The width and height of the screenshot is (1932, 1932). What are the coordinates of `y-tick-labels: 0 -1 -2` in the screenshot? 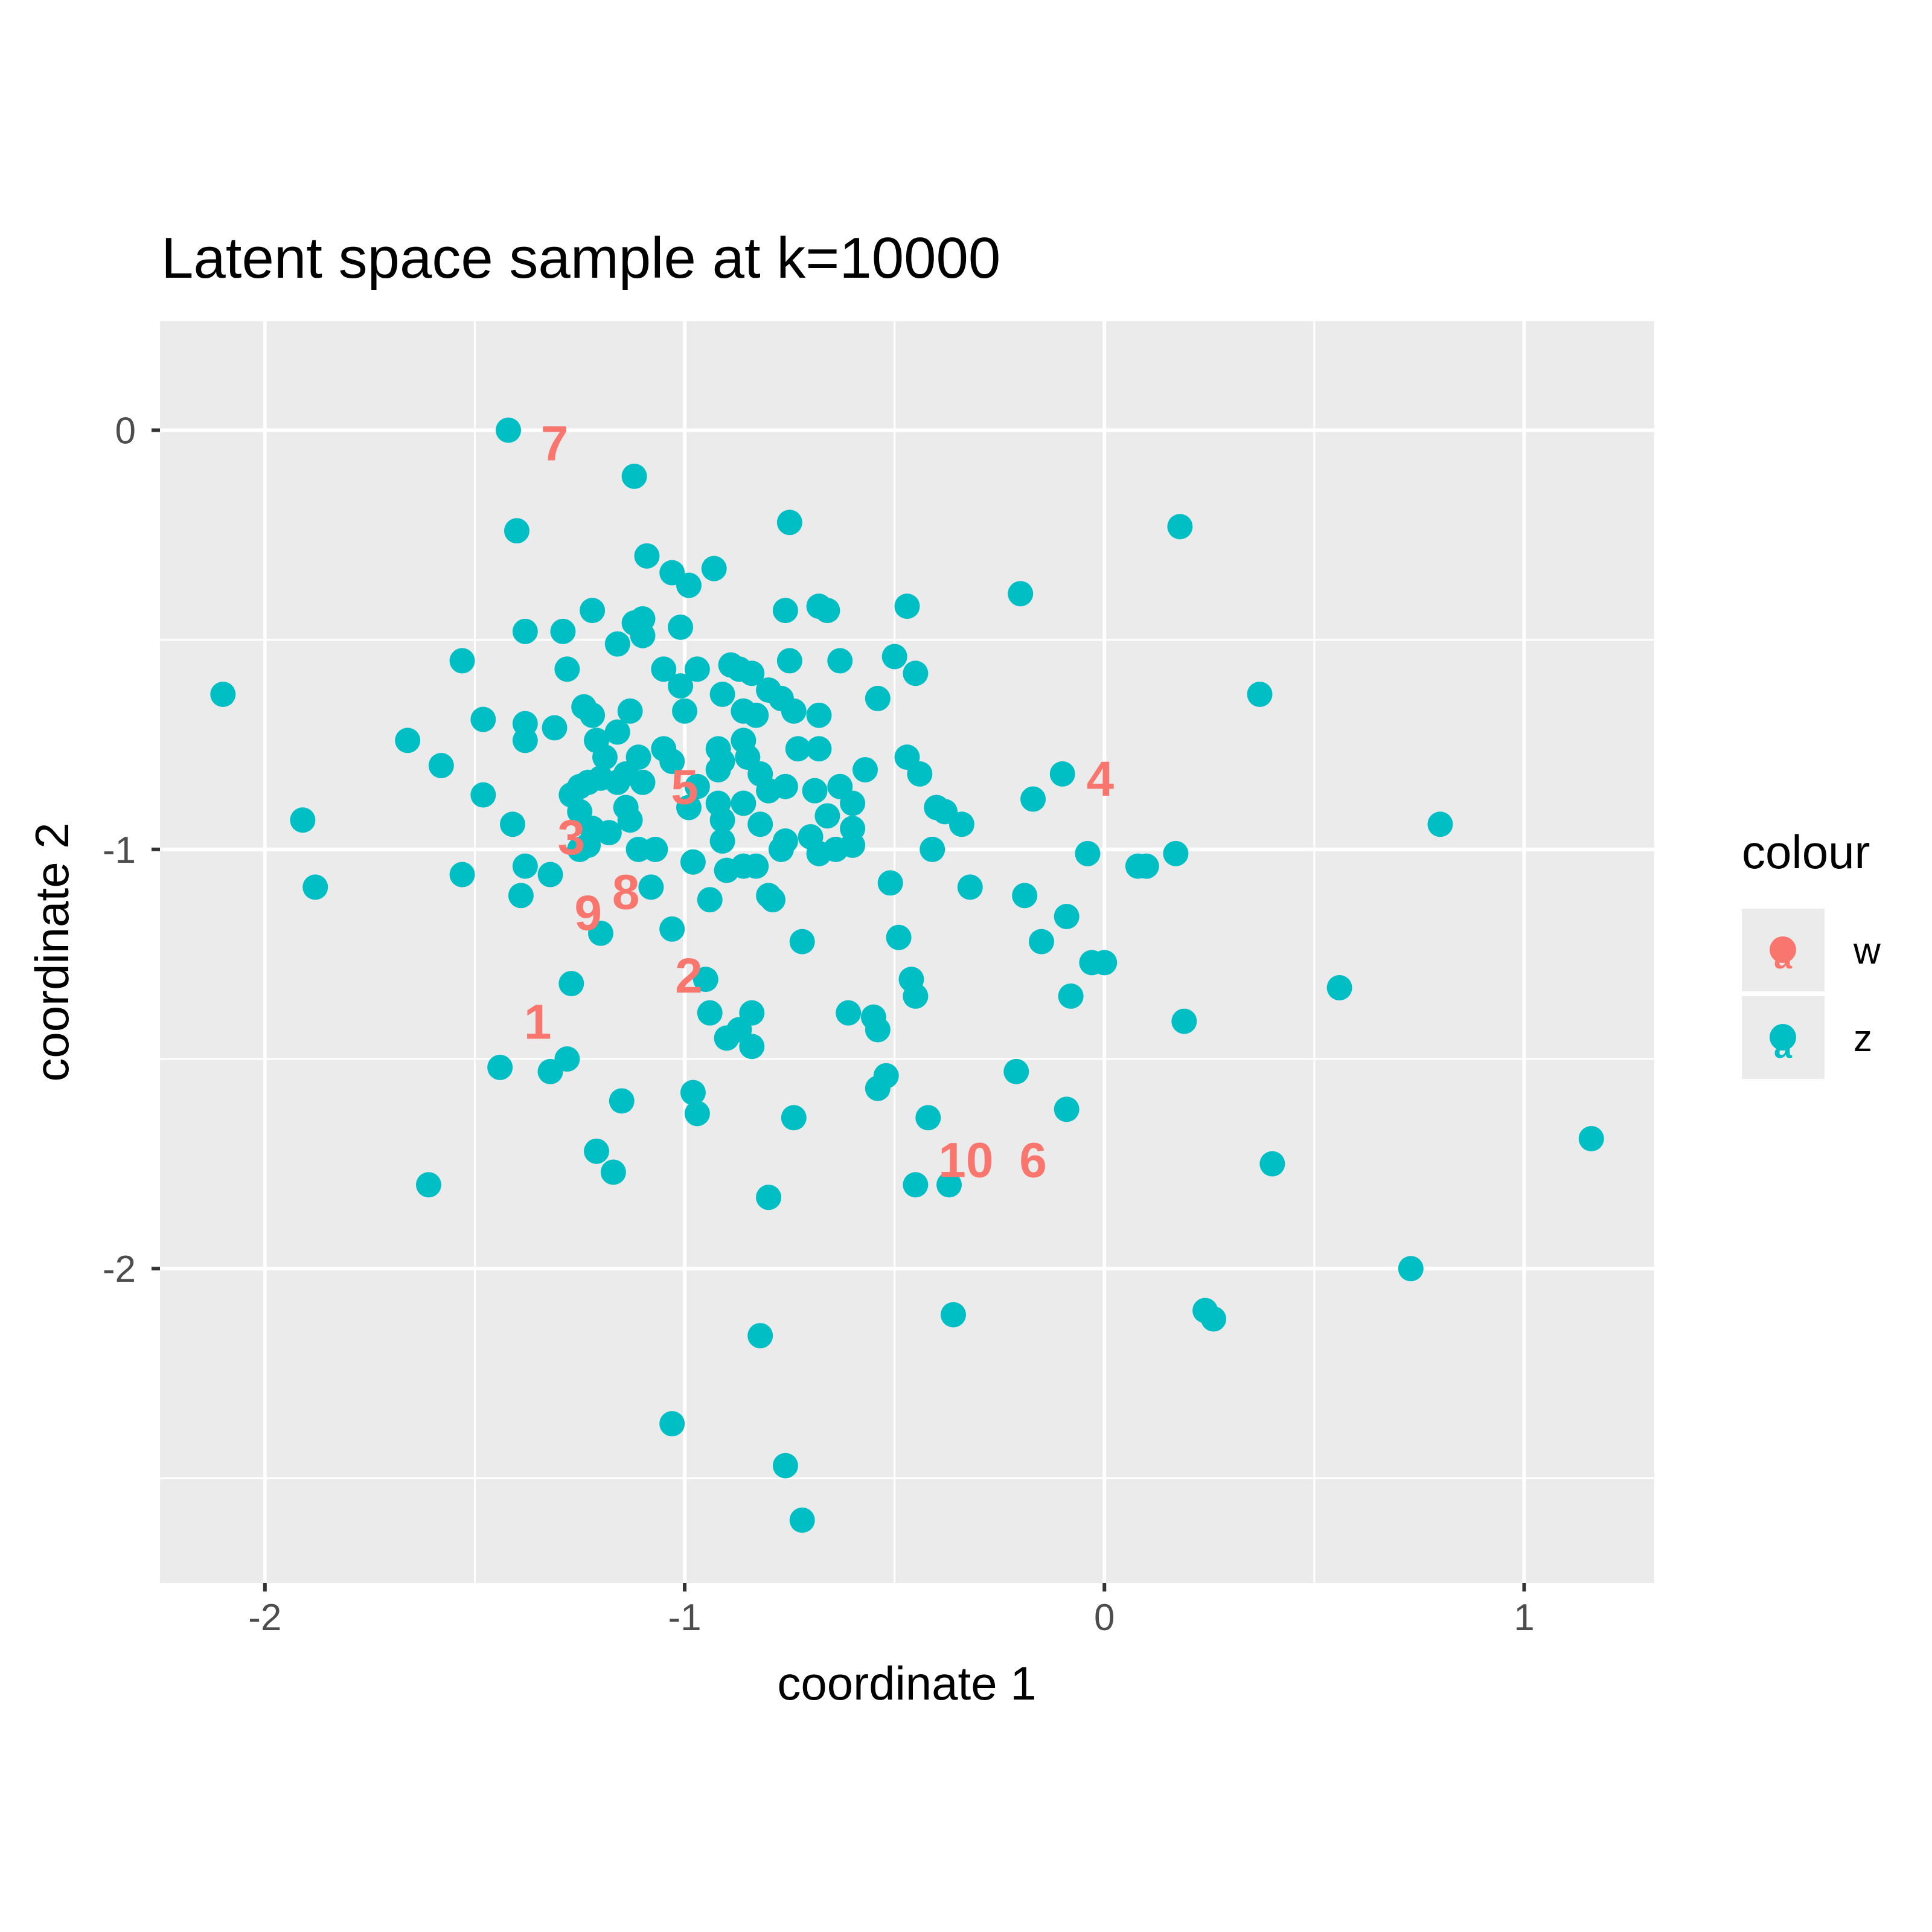 It's located at (119, 851).